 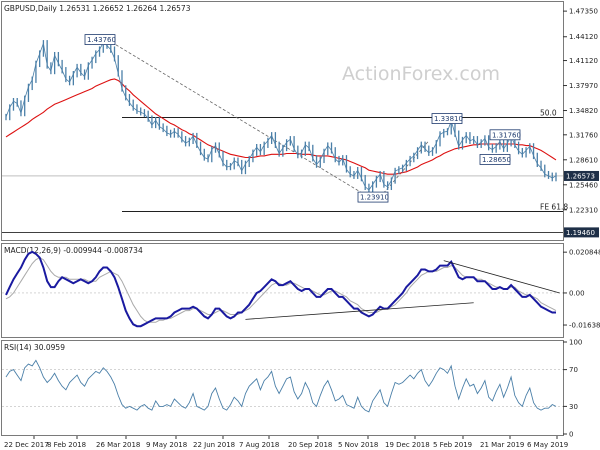 I want to click on x-tick-label: 8 Feb 2018, so click(x=66, y=445).